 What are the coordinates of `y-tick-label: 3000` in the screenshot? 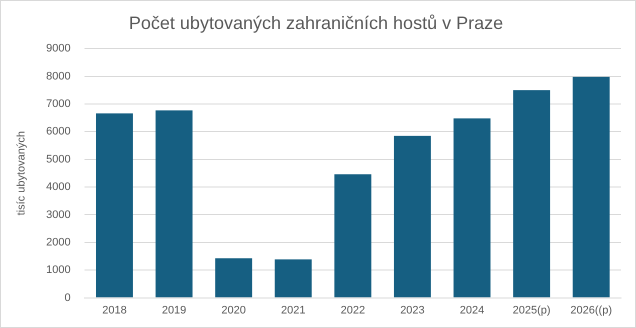 It's located at (58, 214).